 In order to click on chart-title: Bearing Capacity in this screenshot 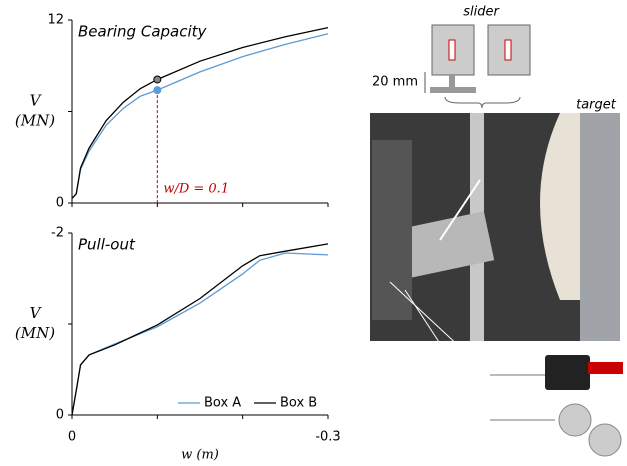, I will do `click(143, 32)`.